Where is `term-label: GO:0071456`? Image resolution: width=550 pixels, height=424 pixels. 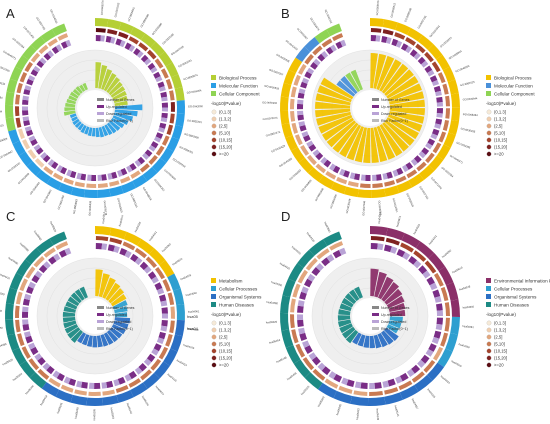
term-label: GO:0071456 is located at coordinates (29, 32).